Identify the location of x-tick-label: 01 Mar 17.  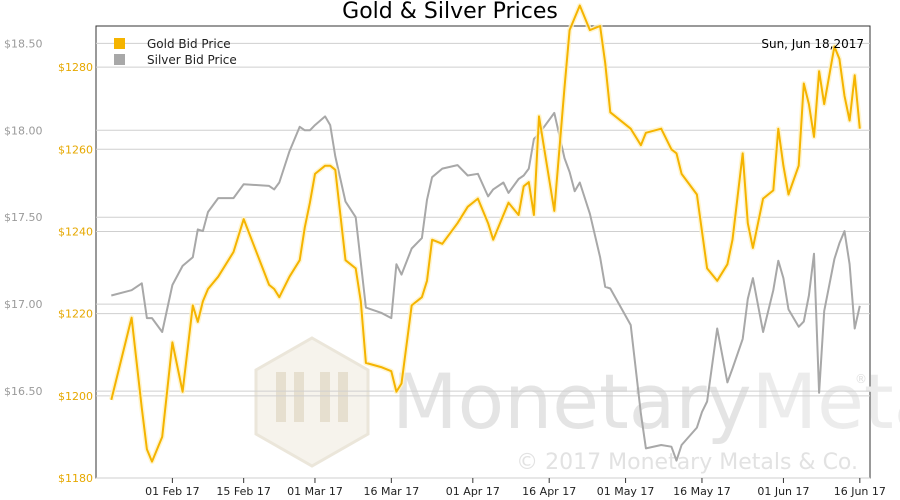
(315, 491).